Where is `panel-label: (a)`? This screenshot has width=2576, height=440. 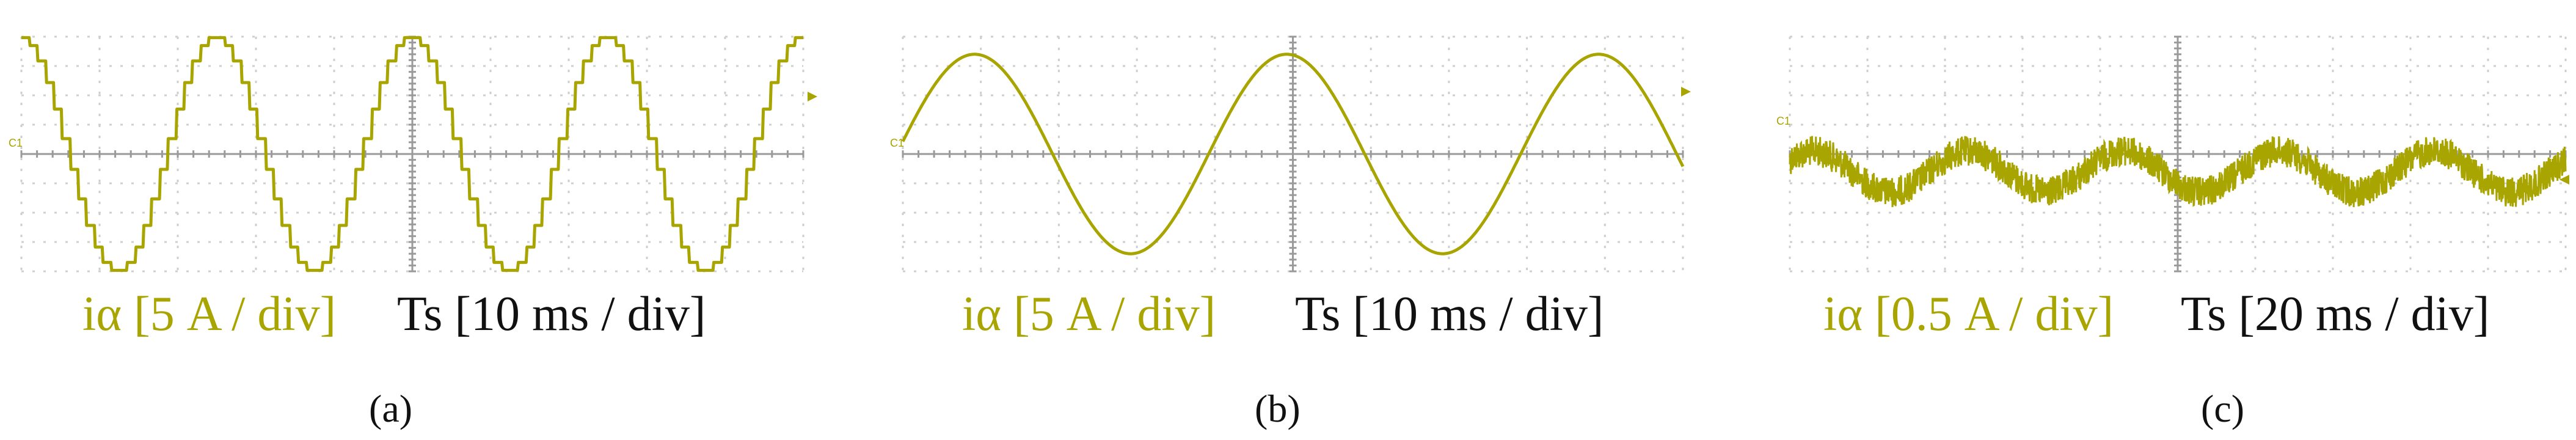
panel-label: (a) is located at coordinates (390, 409).